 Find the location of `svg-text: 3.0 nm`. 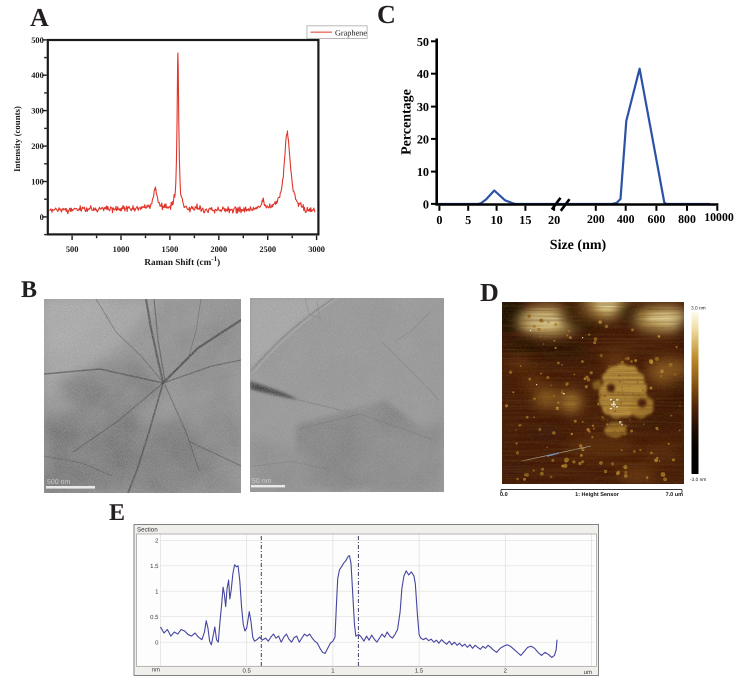

svg-text: 3.0 nm is located at coordinates (698, 309).